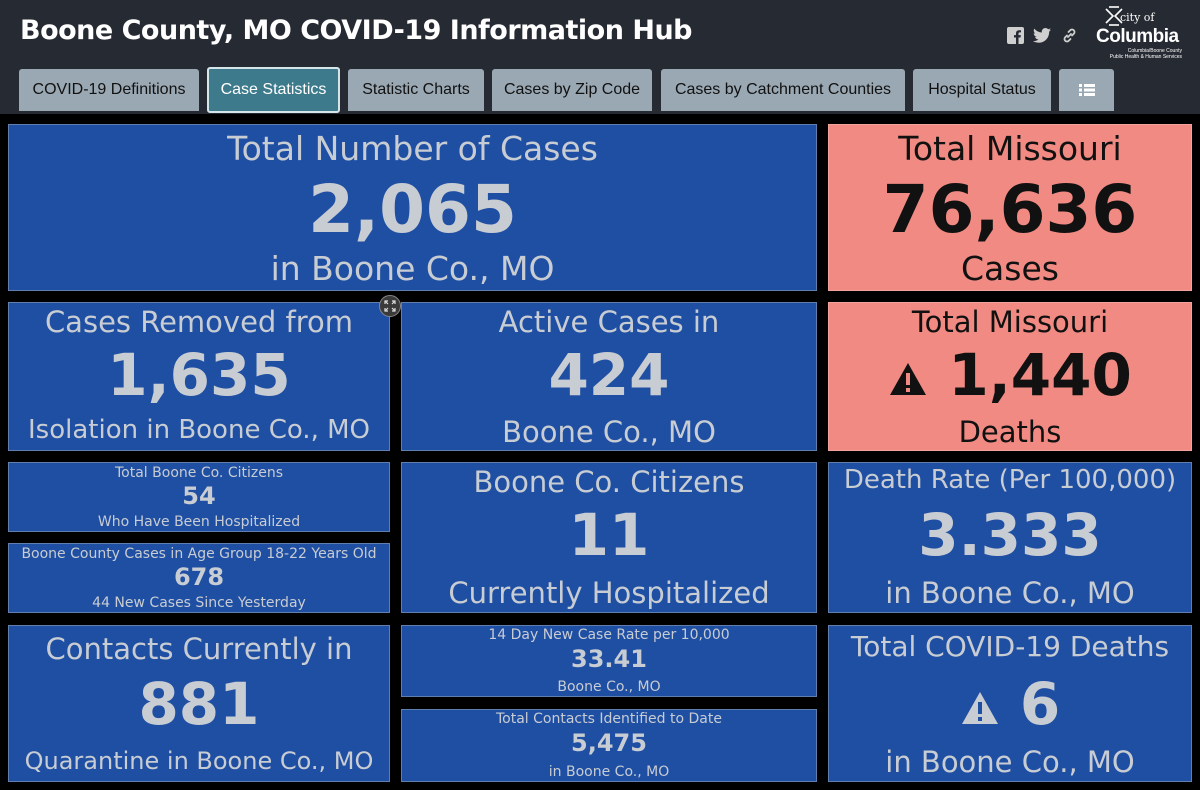 The height and width of the screenshot is (790, 1200). I want to click on tile-label-top: Total Number of Cases, so click(412, 148).